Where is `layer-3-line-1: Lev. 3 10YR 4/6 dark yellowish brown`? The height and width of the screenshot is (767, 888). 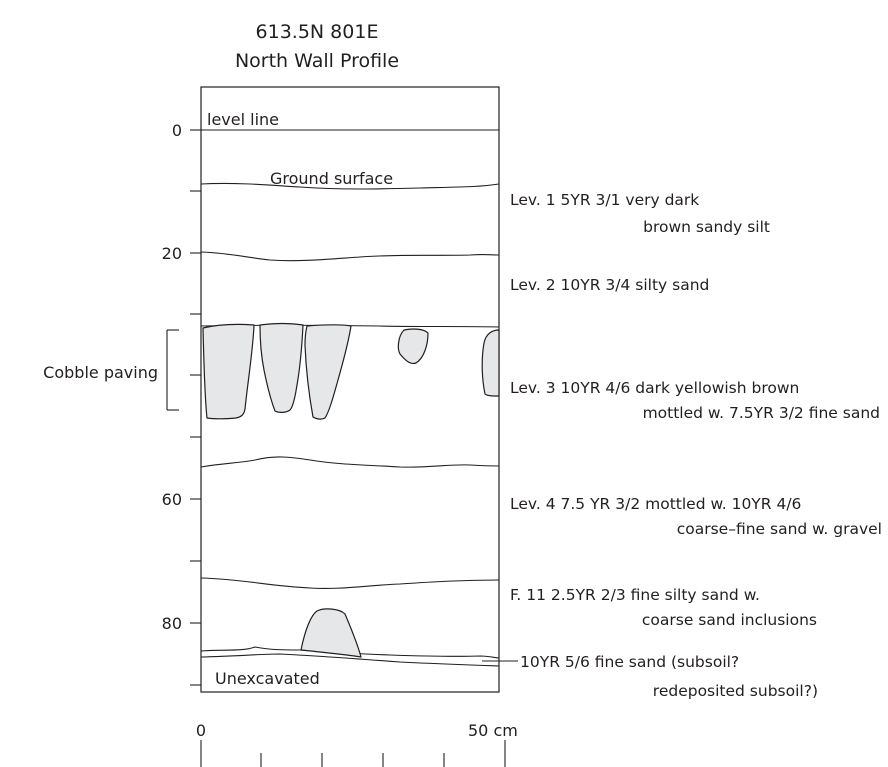 layer-3-line-1: Lev. 3 10YR 4/6 dark yellowish brown is located at coordinates (654, 388).